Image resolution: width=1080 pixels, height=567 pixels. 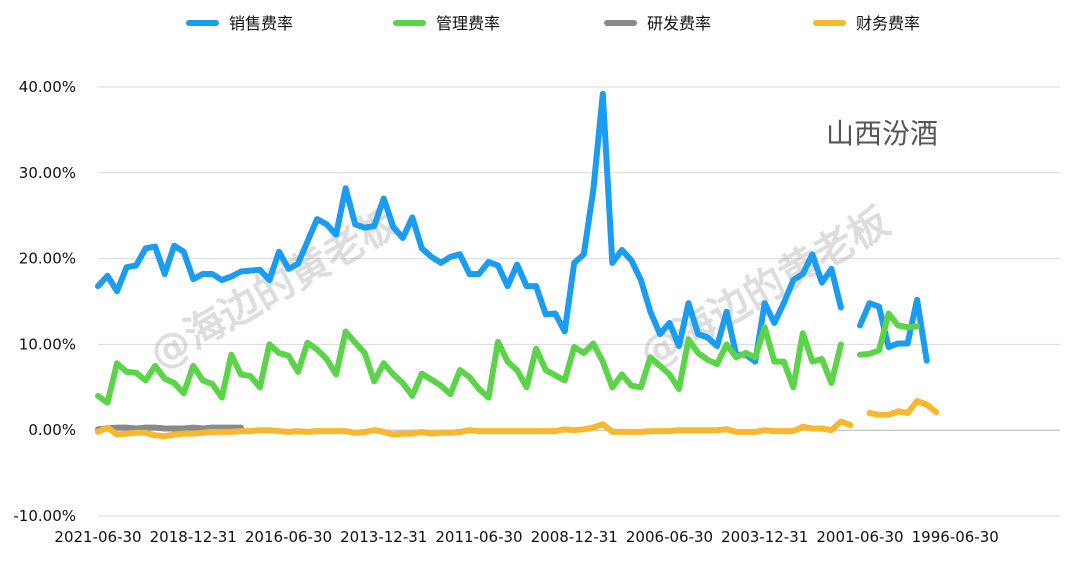 I want to click on x-tick-label: 2013-12-31, so click(x=383, y=537).